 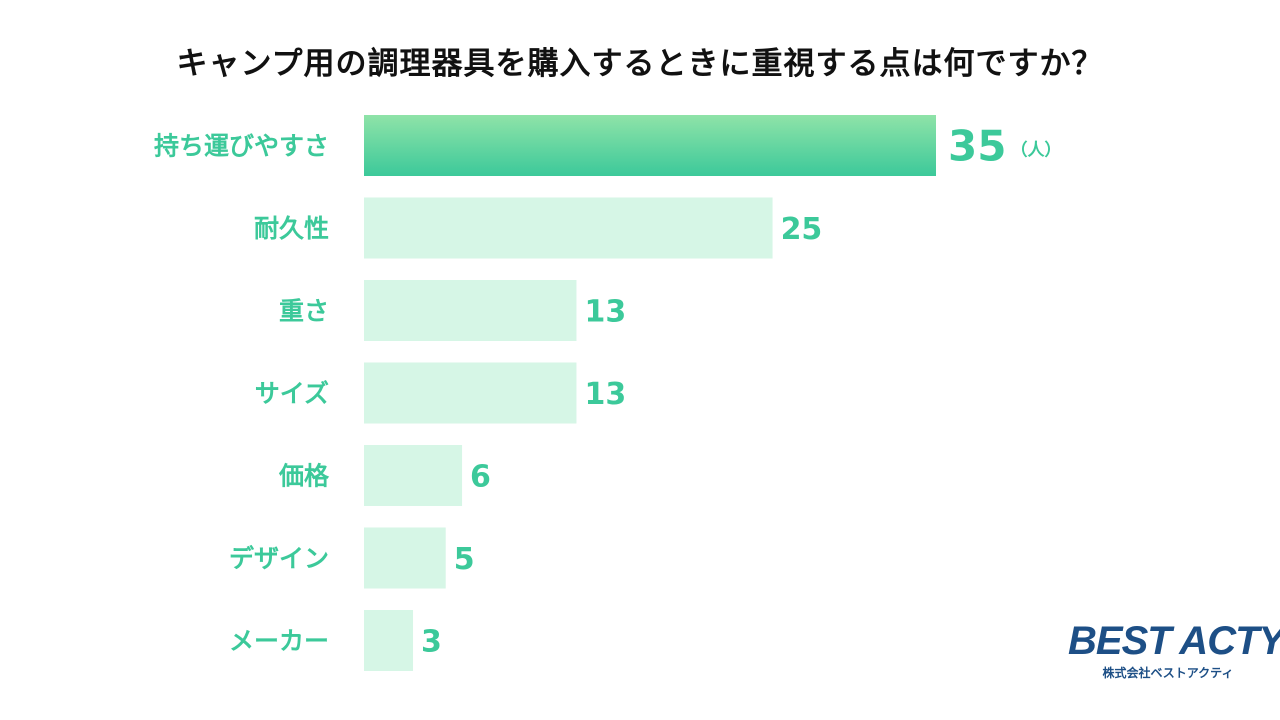 I want to click on logo-wordmark: BEST ACTY, so click(x=1174, y=641).